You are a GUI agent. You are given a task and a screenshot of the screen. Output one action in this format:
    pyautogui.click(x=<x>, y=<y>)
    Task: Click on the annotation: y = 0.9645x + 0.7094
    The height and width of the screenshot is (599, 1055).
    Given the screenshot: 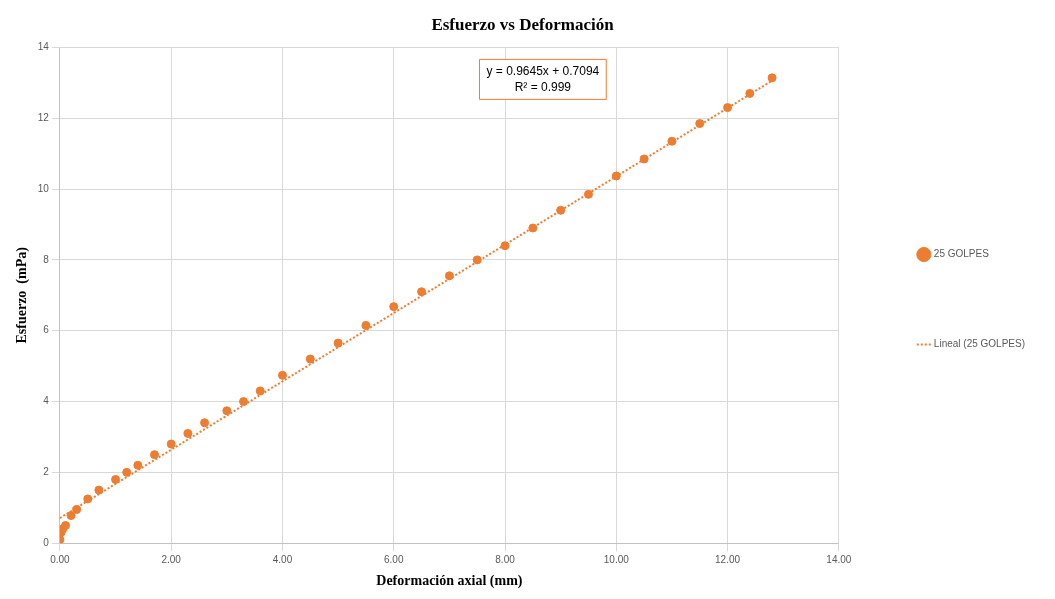 What is the action you would take?
    pyautogui.click(x=543, y=70)
    